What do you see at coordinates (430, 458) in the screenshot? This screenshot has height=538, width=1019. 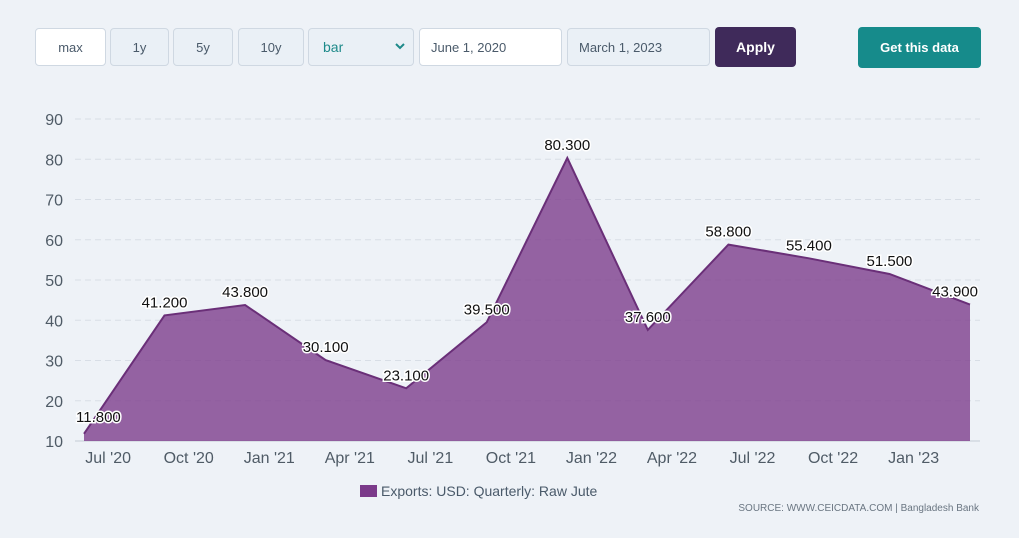 I see `x-tick-label: Jul '21` at bounding box center [430, 458].